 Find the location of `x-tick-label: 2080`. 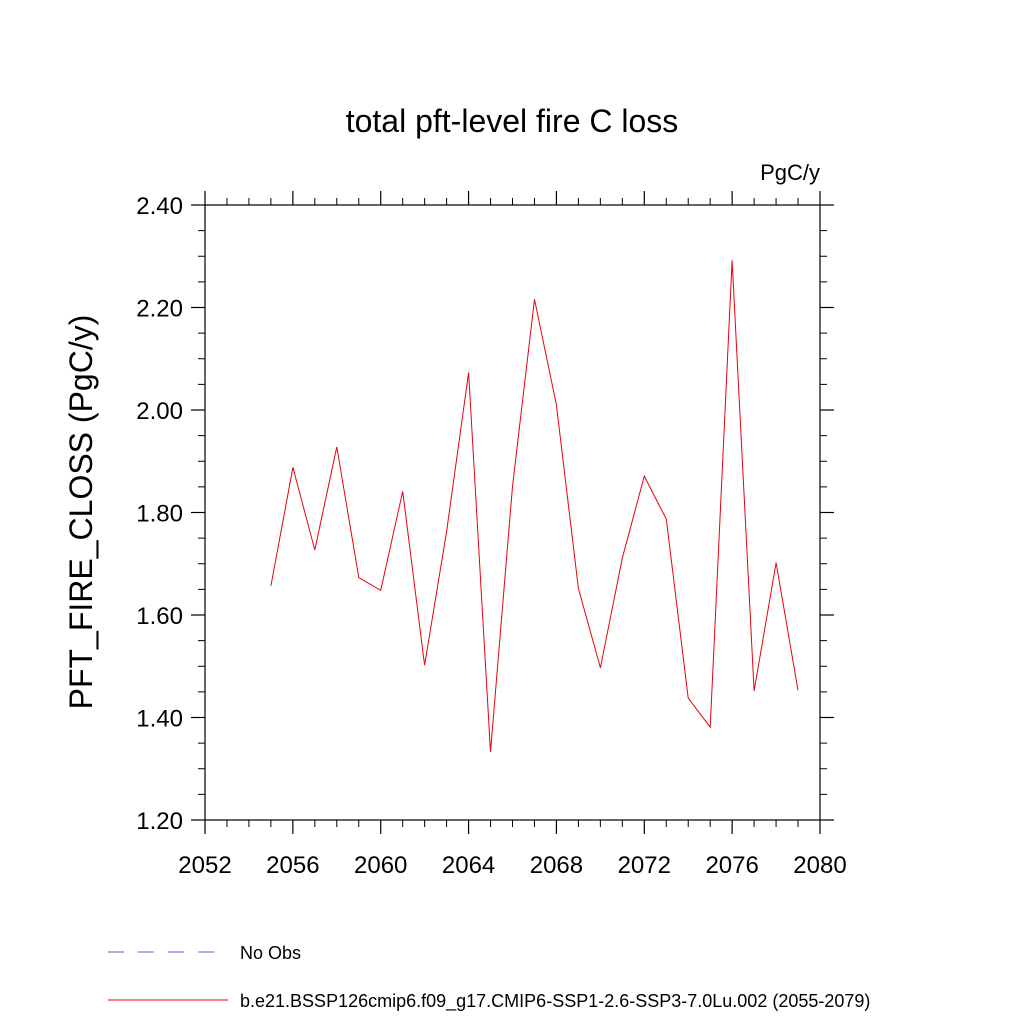

x-tick-label: 2080 is located at coordinates (819, 865).